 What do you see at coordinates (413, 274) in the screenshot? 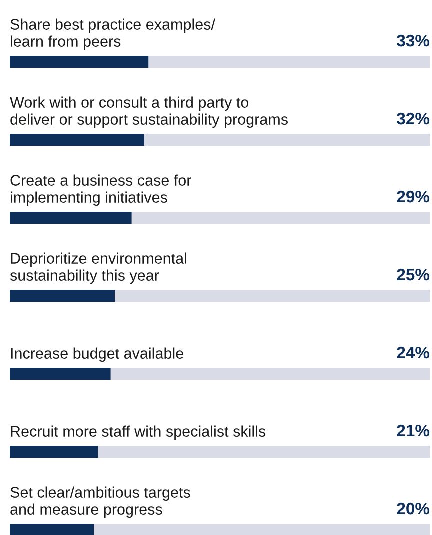
I see `data-label: 25%` at bounding box center [413, 274].